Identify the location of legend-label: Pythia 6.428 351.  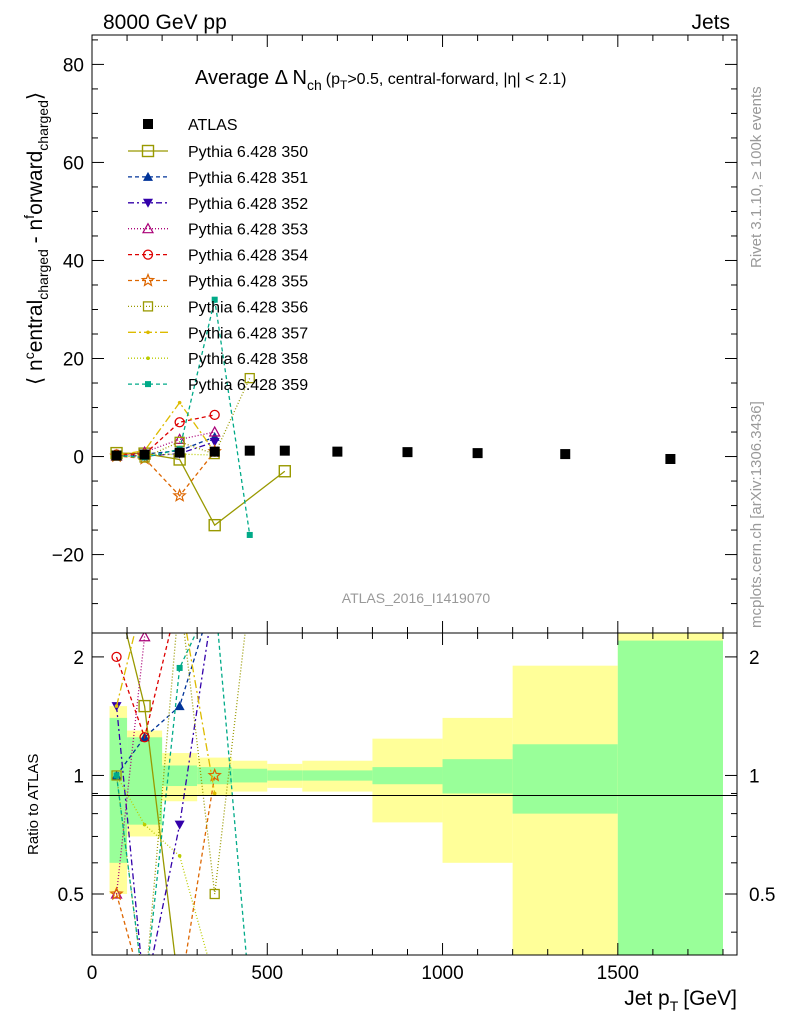
(248, 178).